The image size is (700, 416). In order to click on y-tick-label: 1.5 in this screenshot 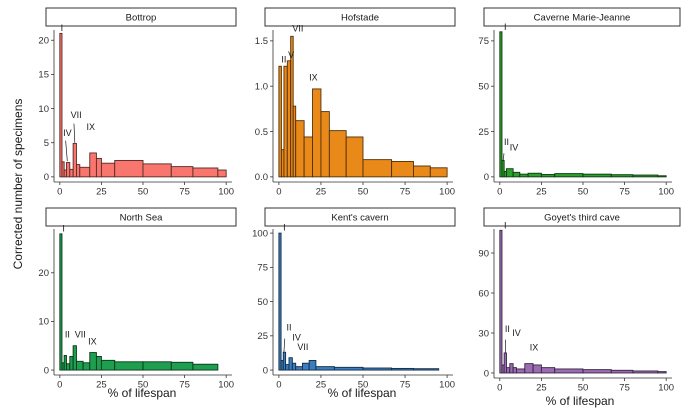, I will do `click(261, 41)`.